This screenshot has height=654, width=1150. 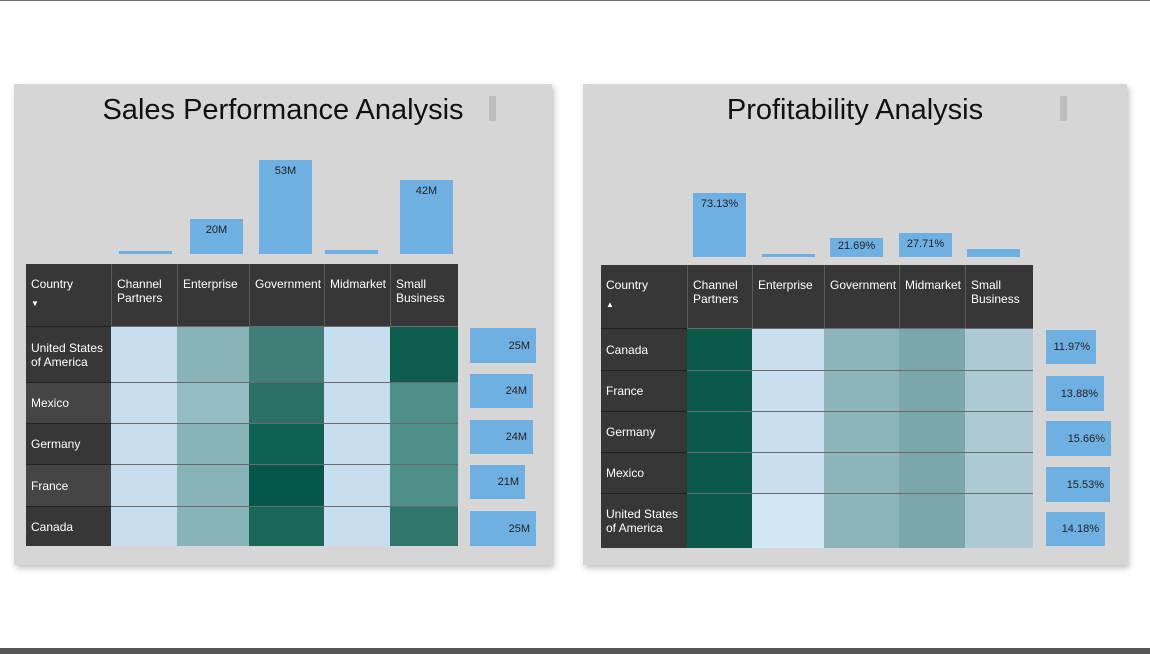 What do you see at coordinates (35, 303) in the screenshot?
I see `sort-arrow-icon: ▼` at bounding box center [35, 303].